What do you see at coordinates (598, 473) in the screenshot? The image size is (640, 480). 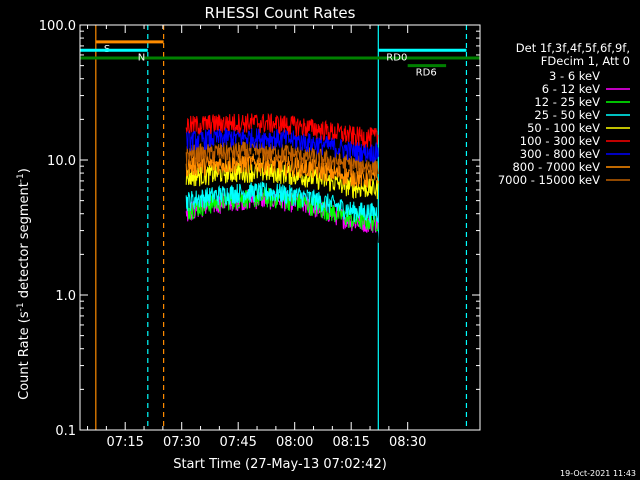 I see `footer-timestamp: 19-Oct-2021 11:43` at bounding box center [598, 473].